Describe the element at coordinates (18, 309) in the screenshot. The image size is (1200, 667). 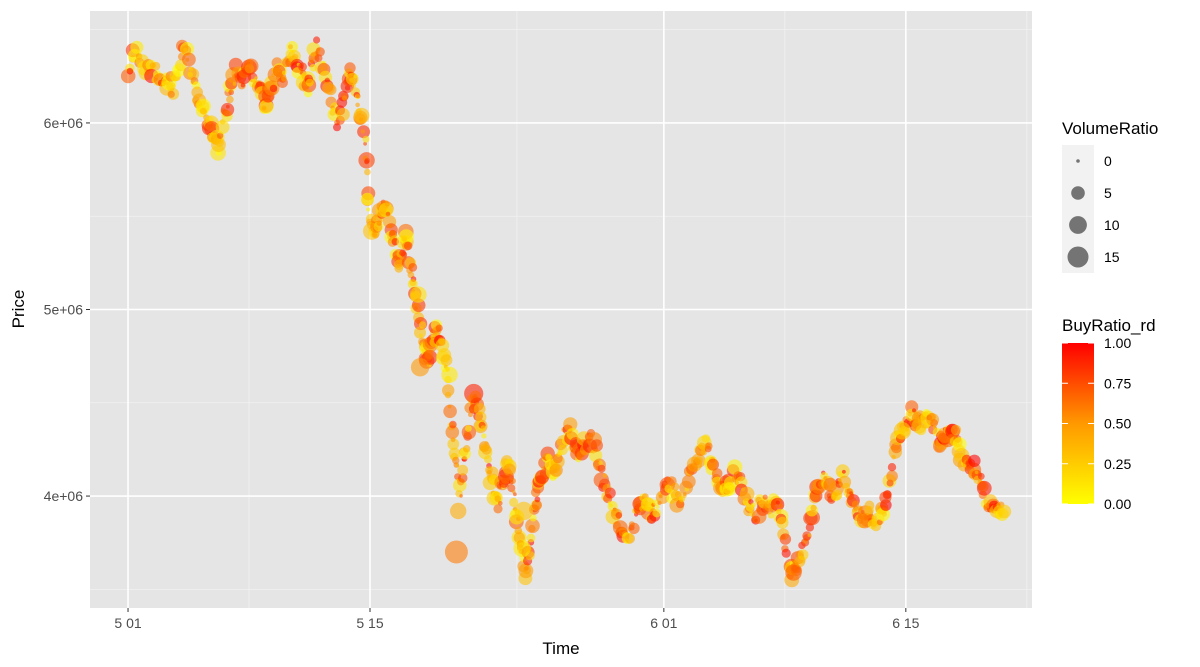
I see `y-axis-title: Price` at that location.